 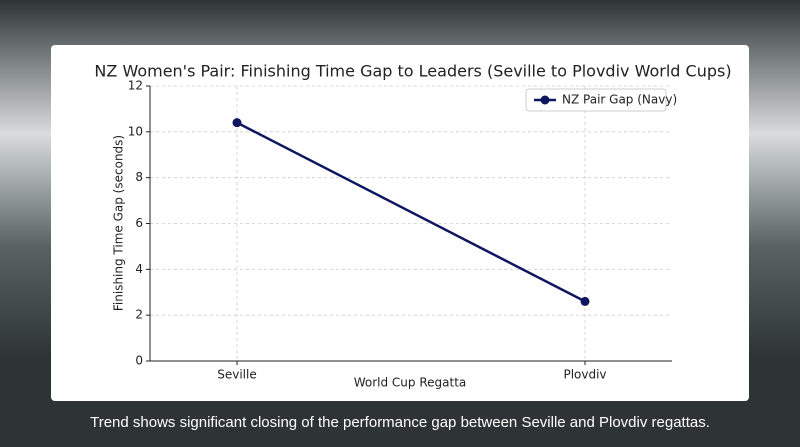 I want to click on y-tick-label: 6, so click(x=139, y=223).